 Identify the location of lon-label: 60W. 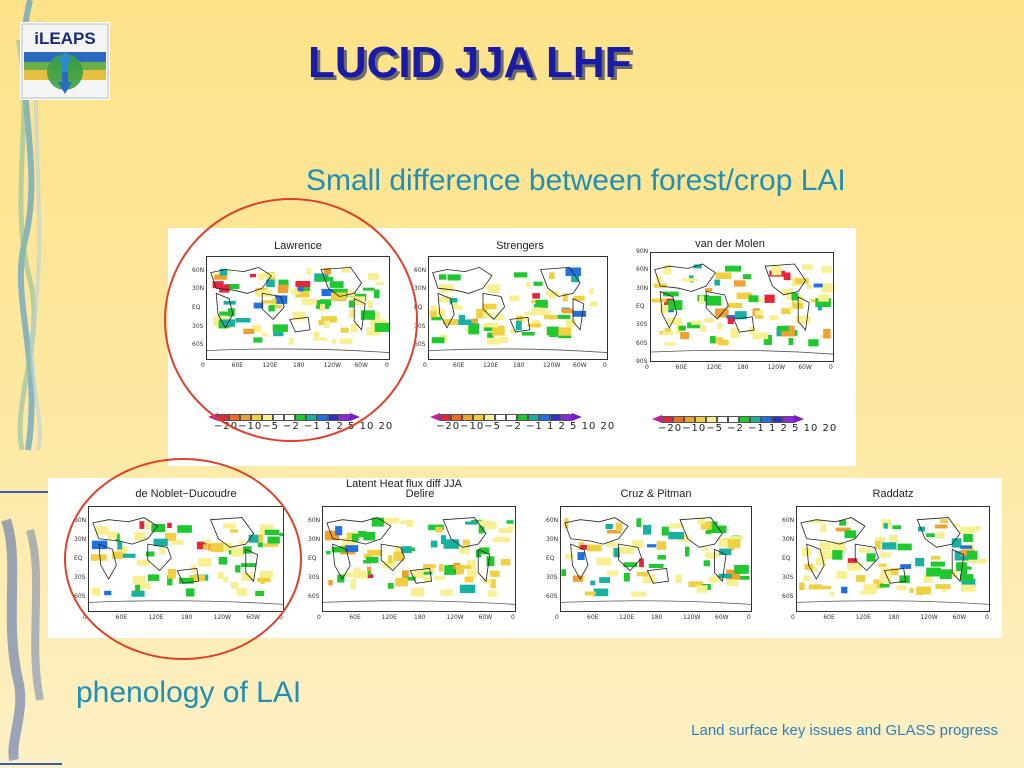
(722, 617).